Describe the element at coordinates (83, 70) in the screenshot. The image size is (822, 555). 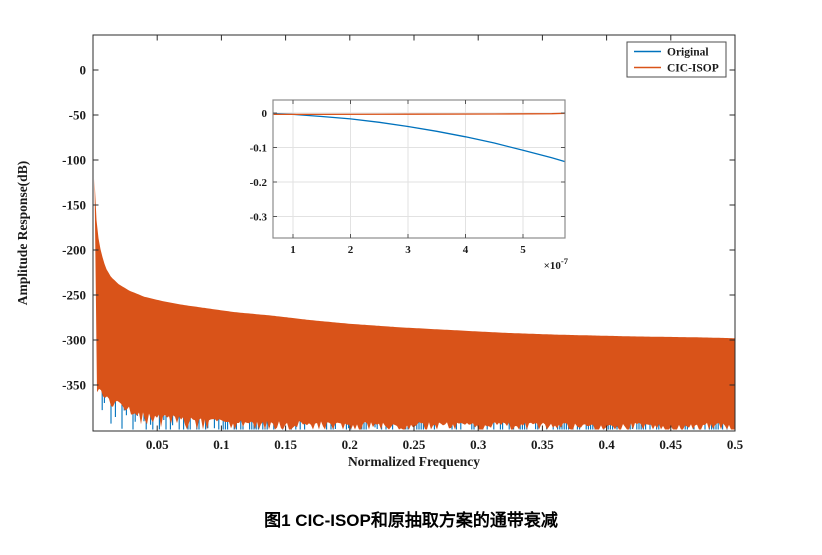
I see `y-tick-label: 0` at that location.